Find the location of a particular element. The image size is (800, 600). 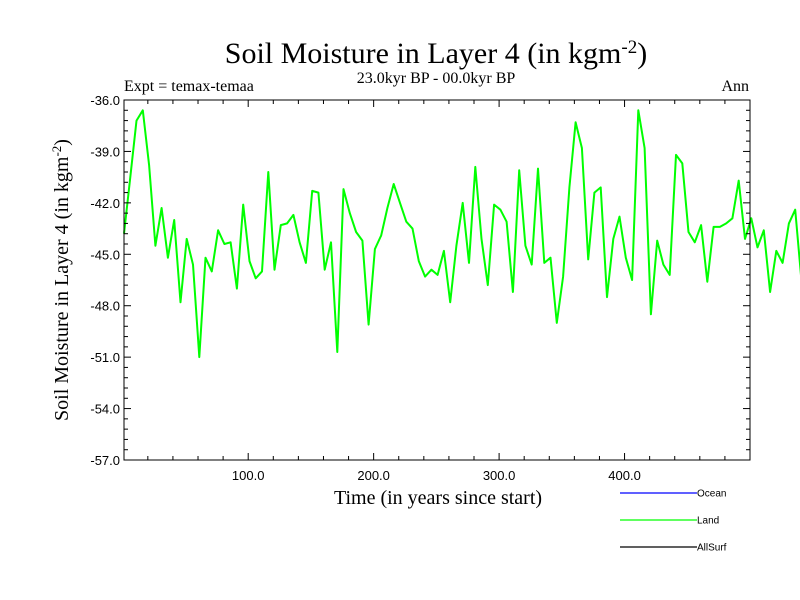

x-axis-label: Time (in years since start) is located at coordinates (438, 498).